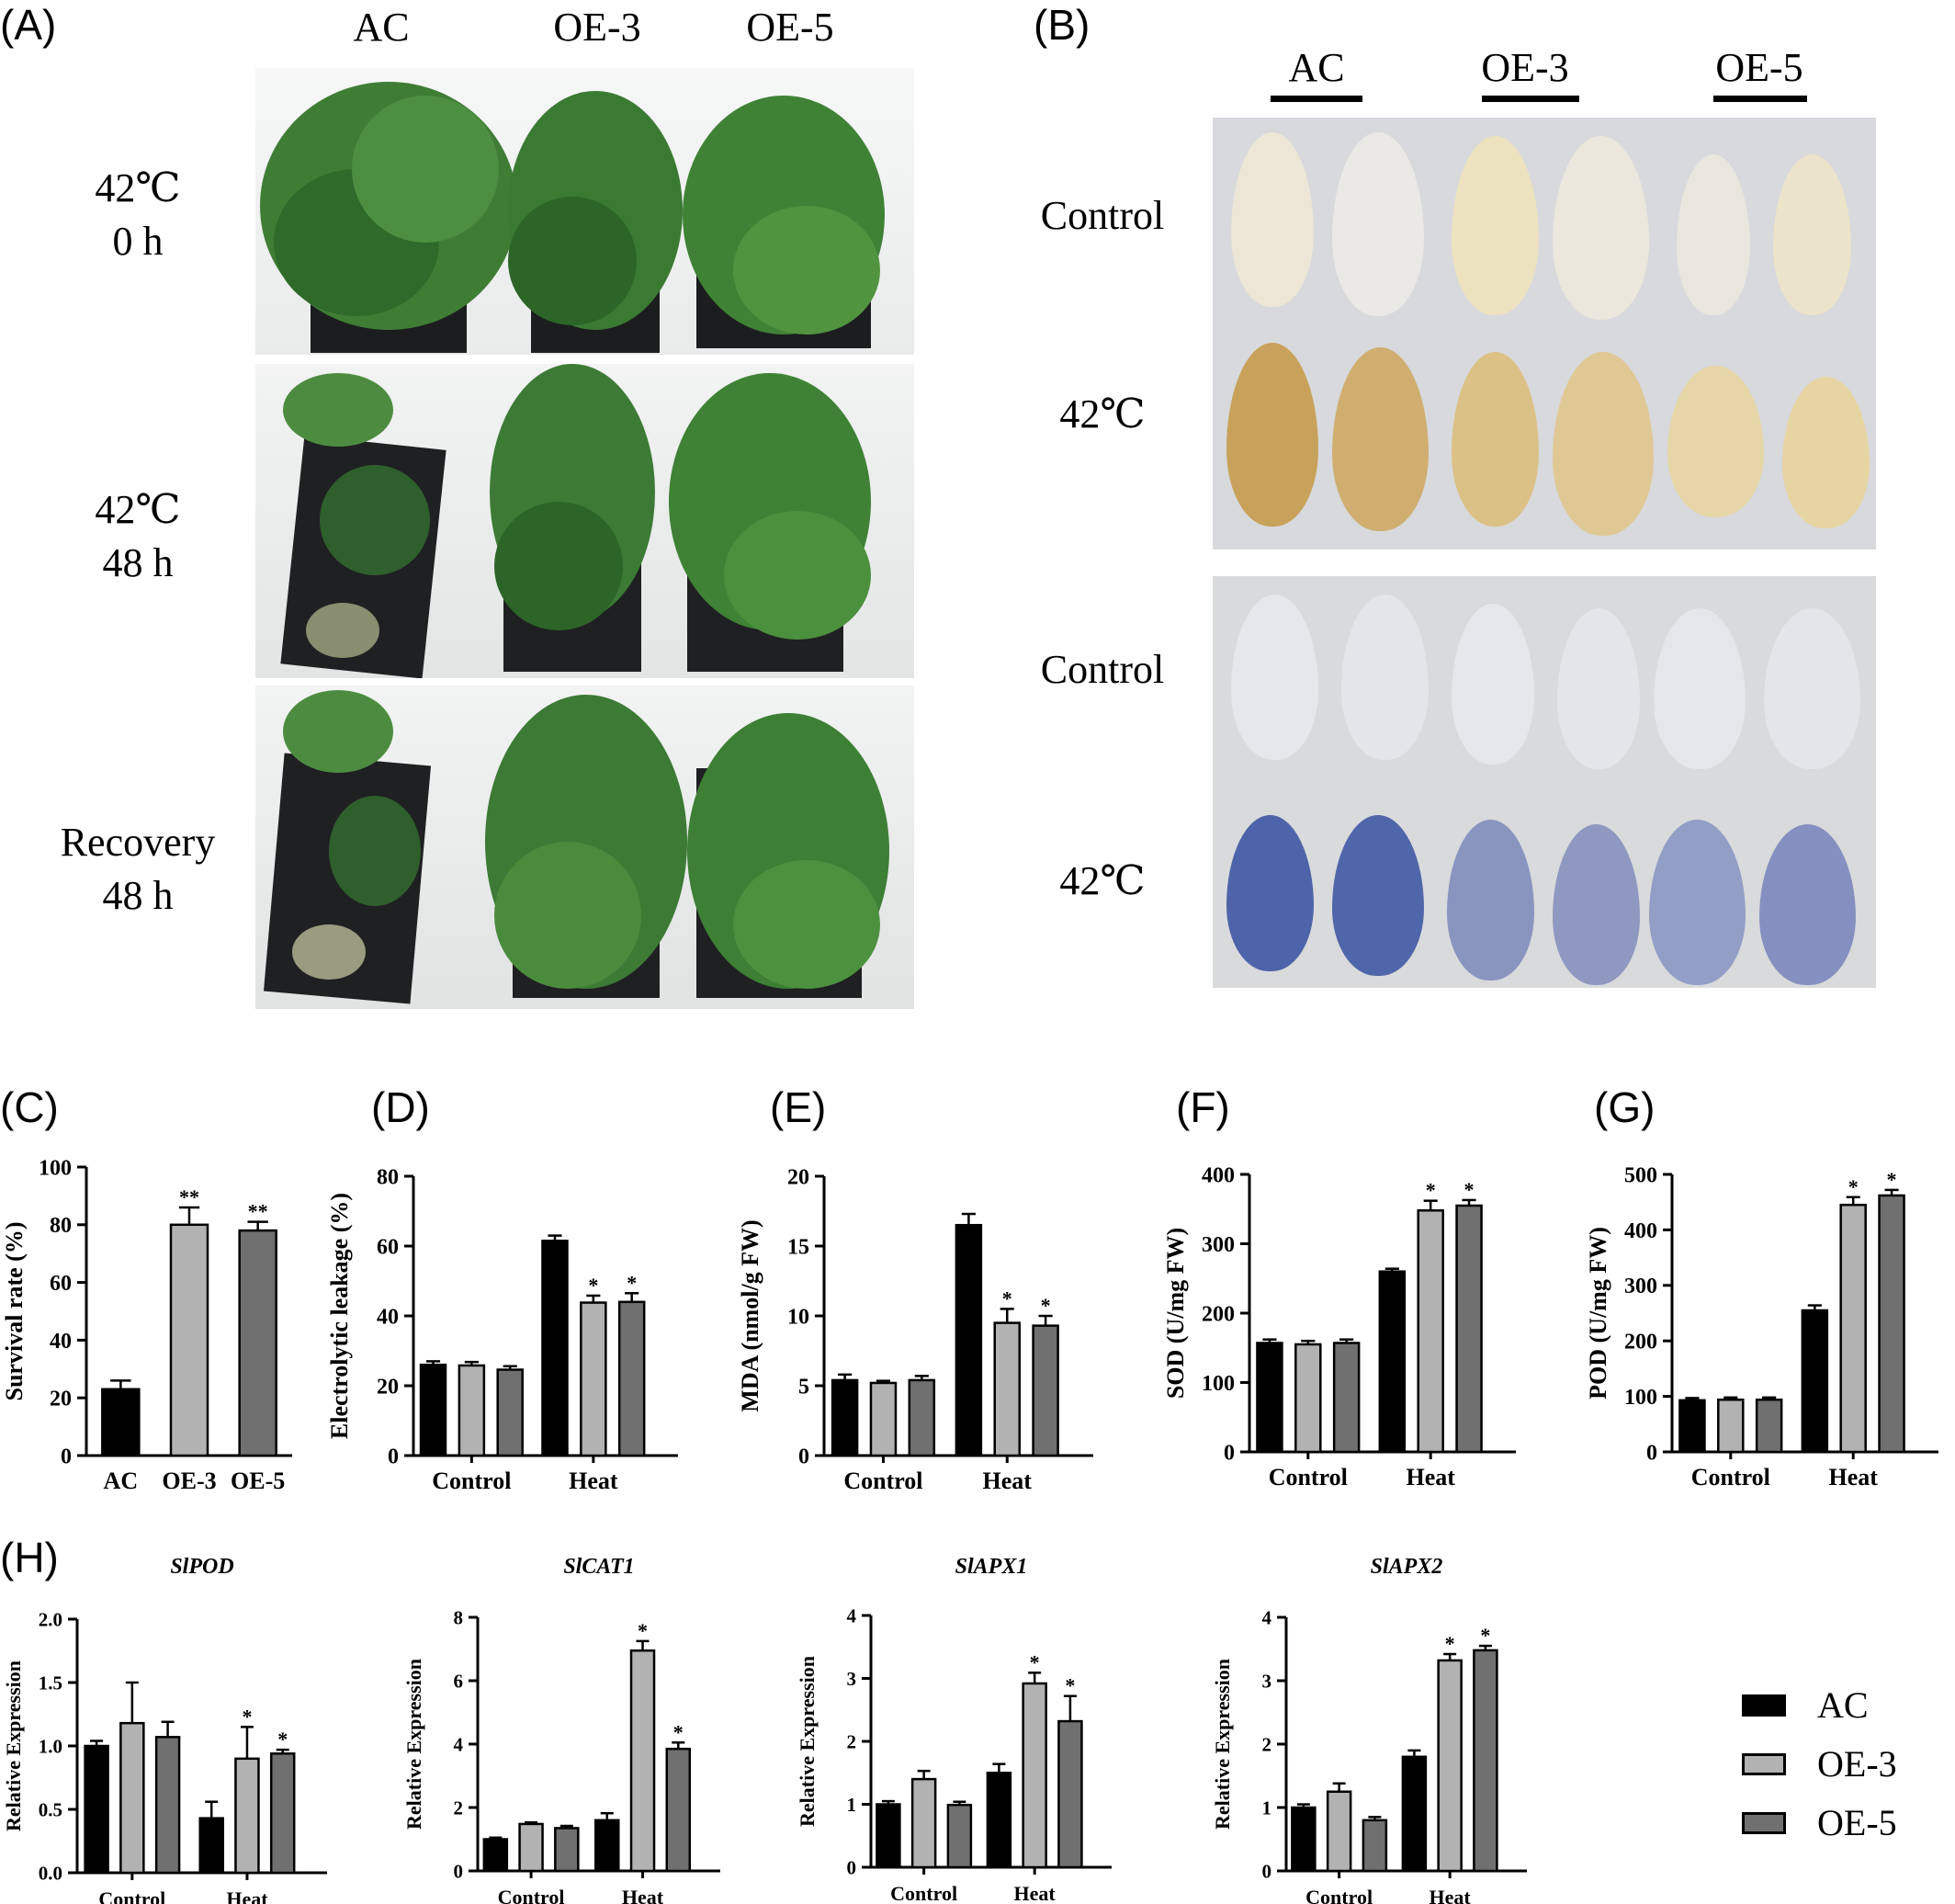 The image size is (1955, 1904). What do you see at coordinates (593, 1285) in the screenshot?
I see `chart-d-sig-1-1: *` at bounding box center [593, 1285].